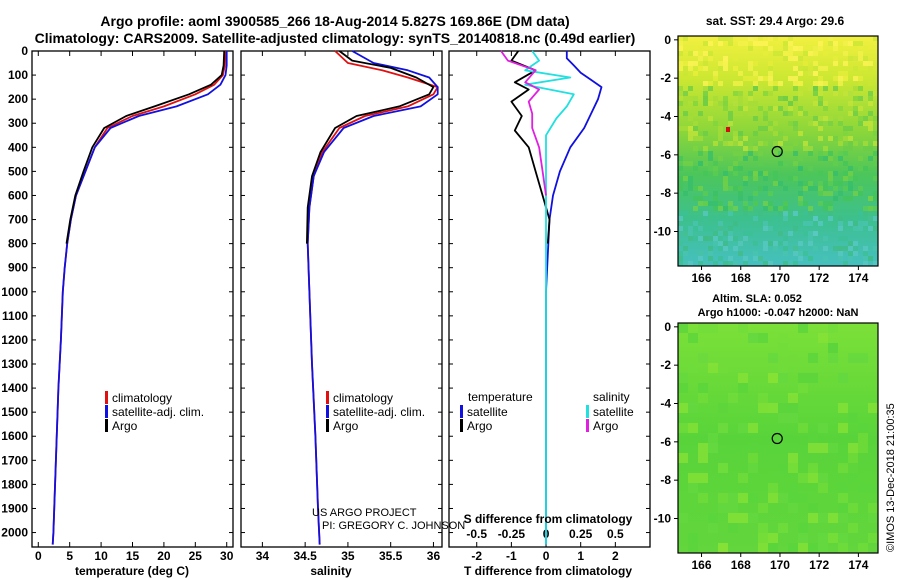 Image resolution: width=900 pixels, height=580 pixels. Describe the element at coordinates (331, 571) in the screenshot. I see `salinity-x-label: salinity` at that location.